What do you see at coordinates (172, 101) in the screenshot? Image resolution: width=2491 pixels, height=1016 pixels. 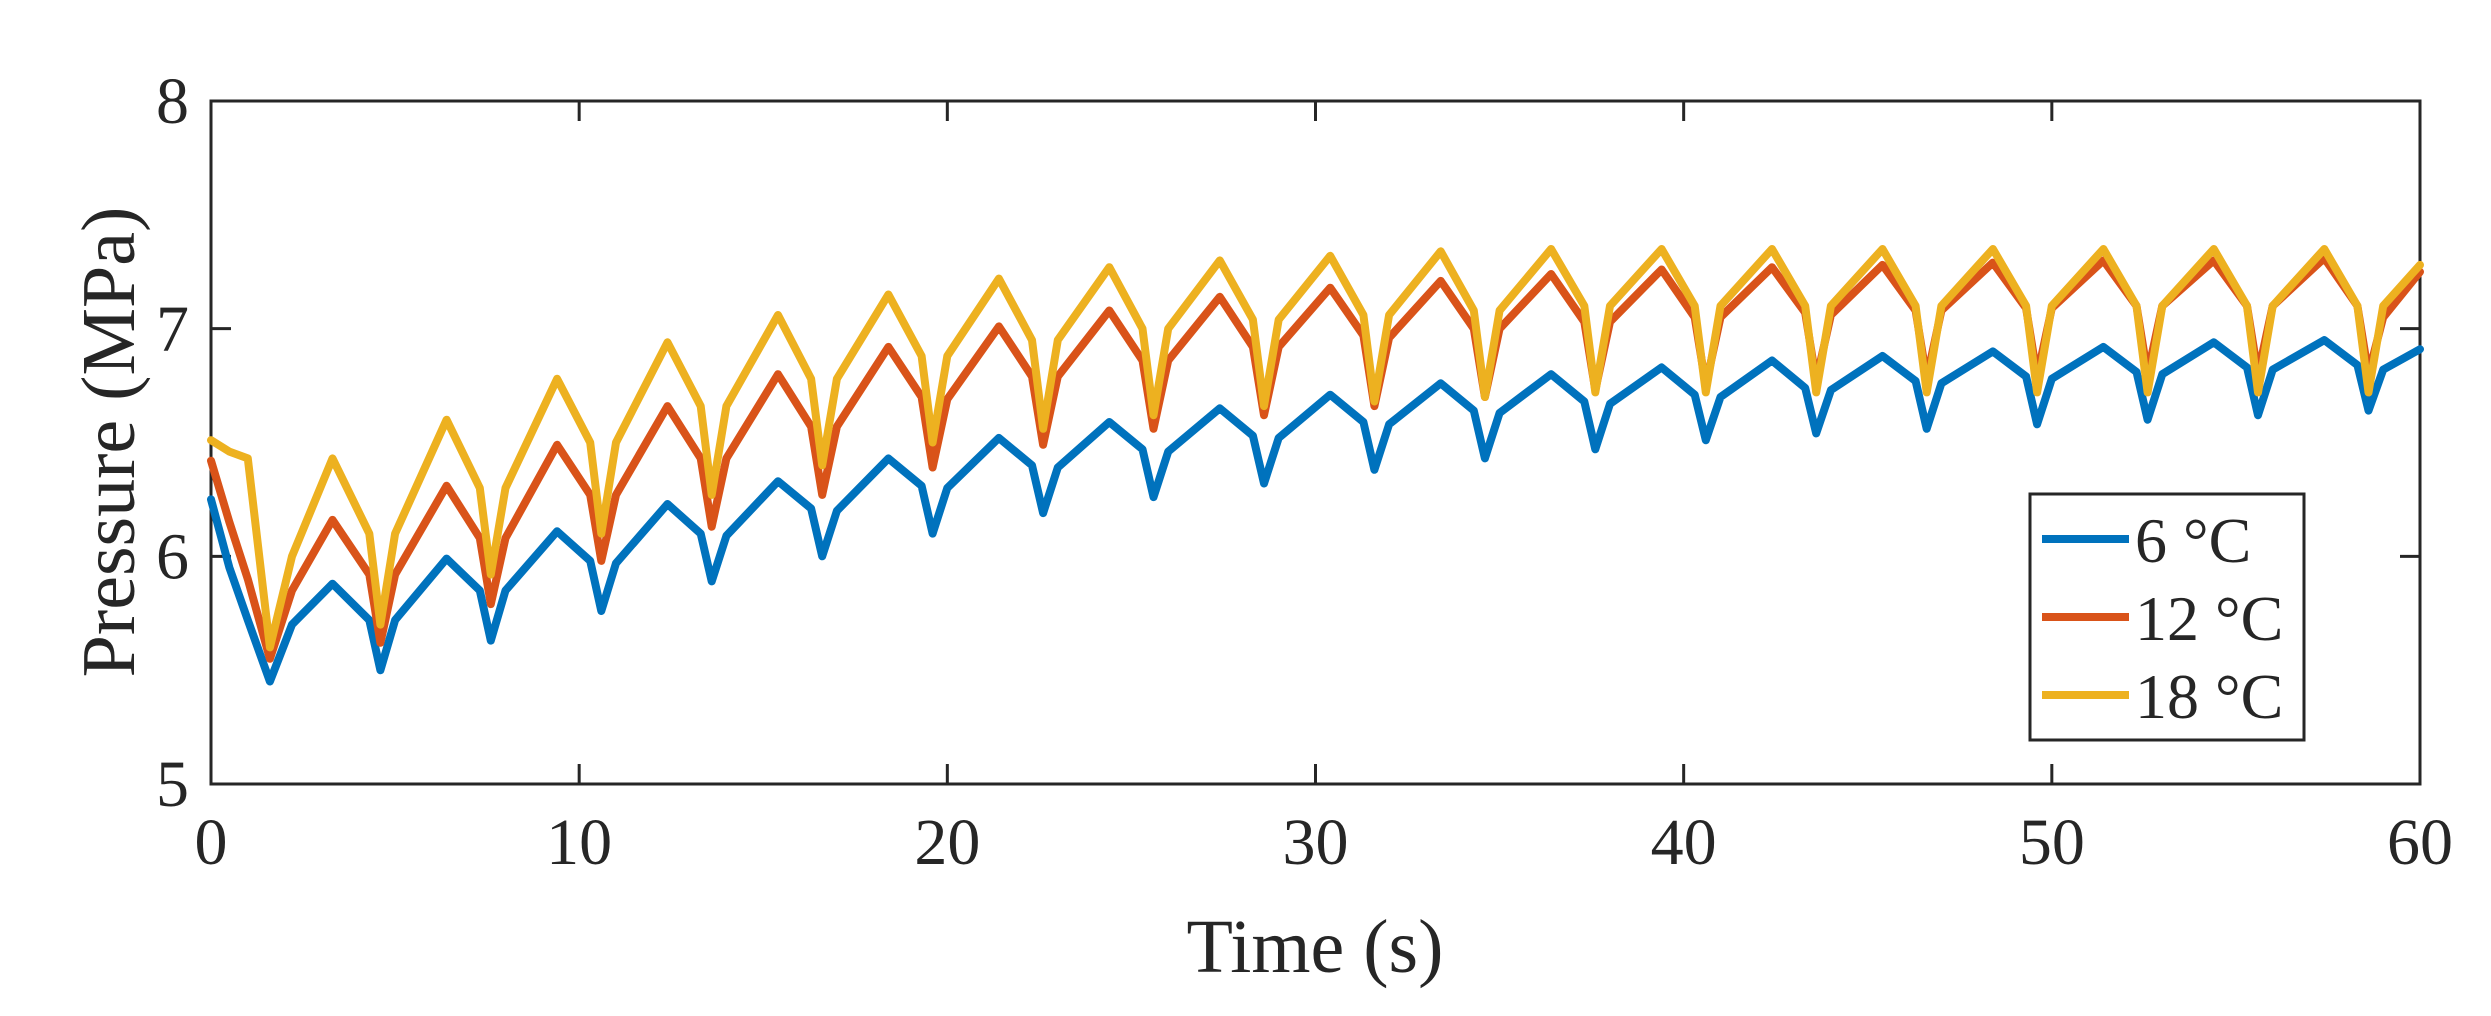 I see `y-tick-label-8: 8` at bounding box center [172, 101].